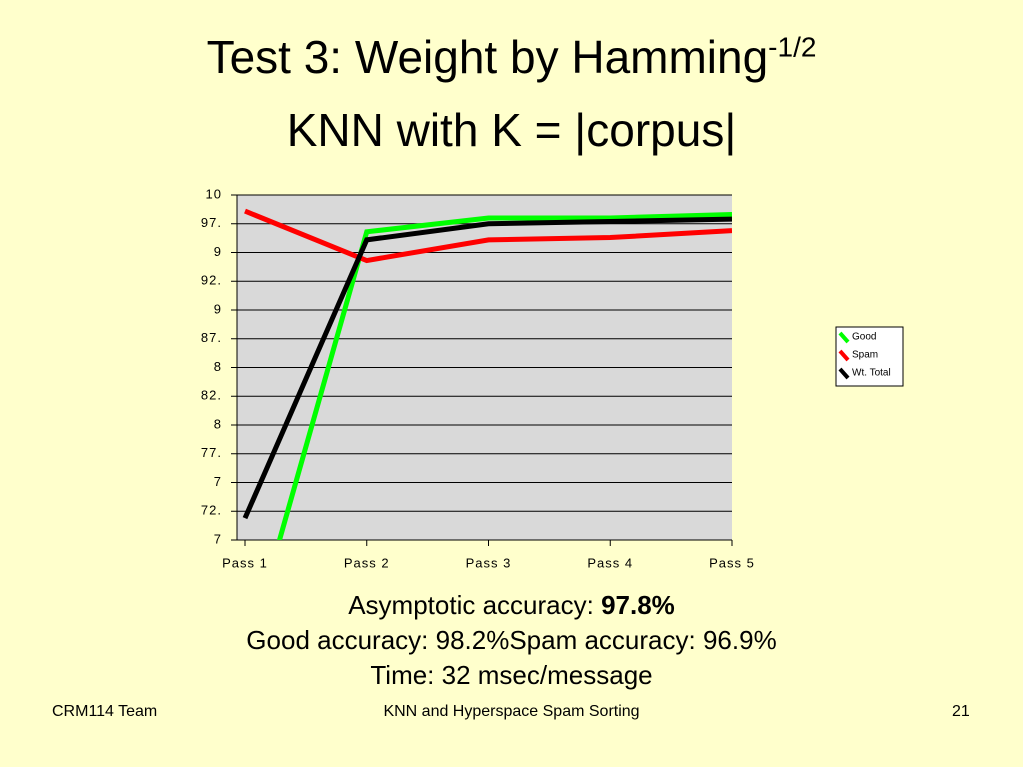 The image size is (1023, 767). I want to click on legend-label: Good, so click(864, 337).